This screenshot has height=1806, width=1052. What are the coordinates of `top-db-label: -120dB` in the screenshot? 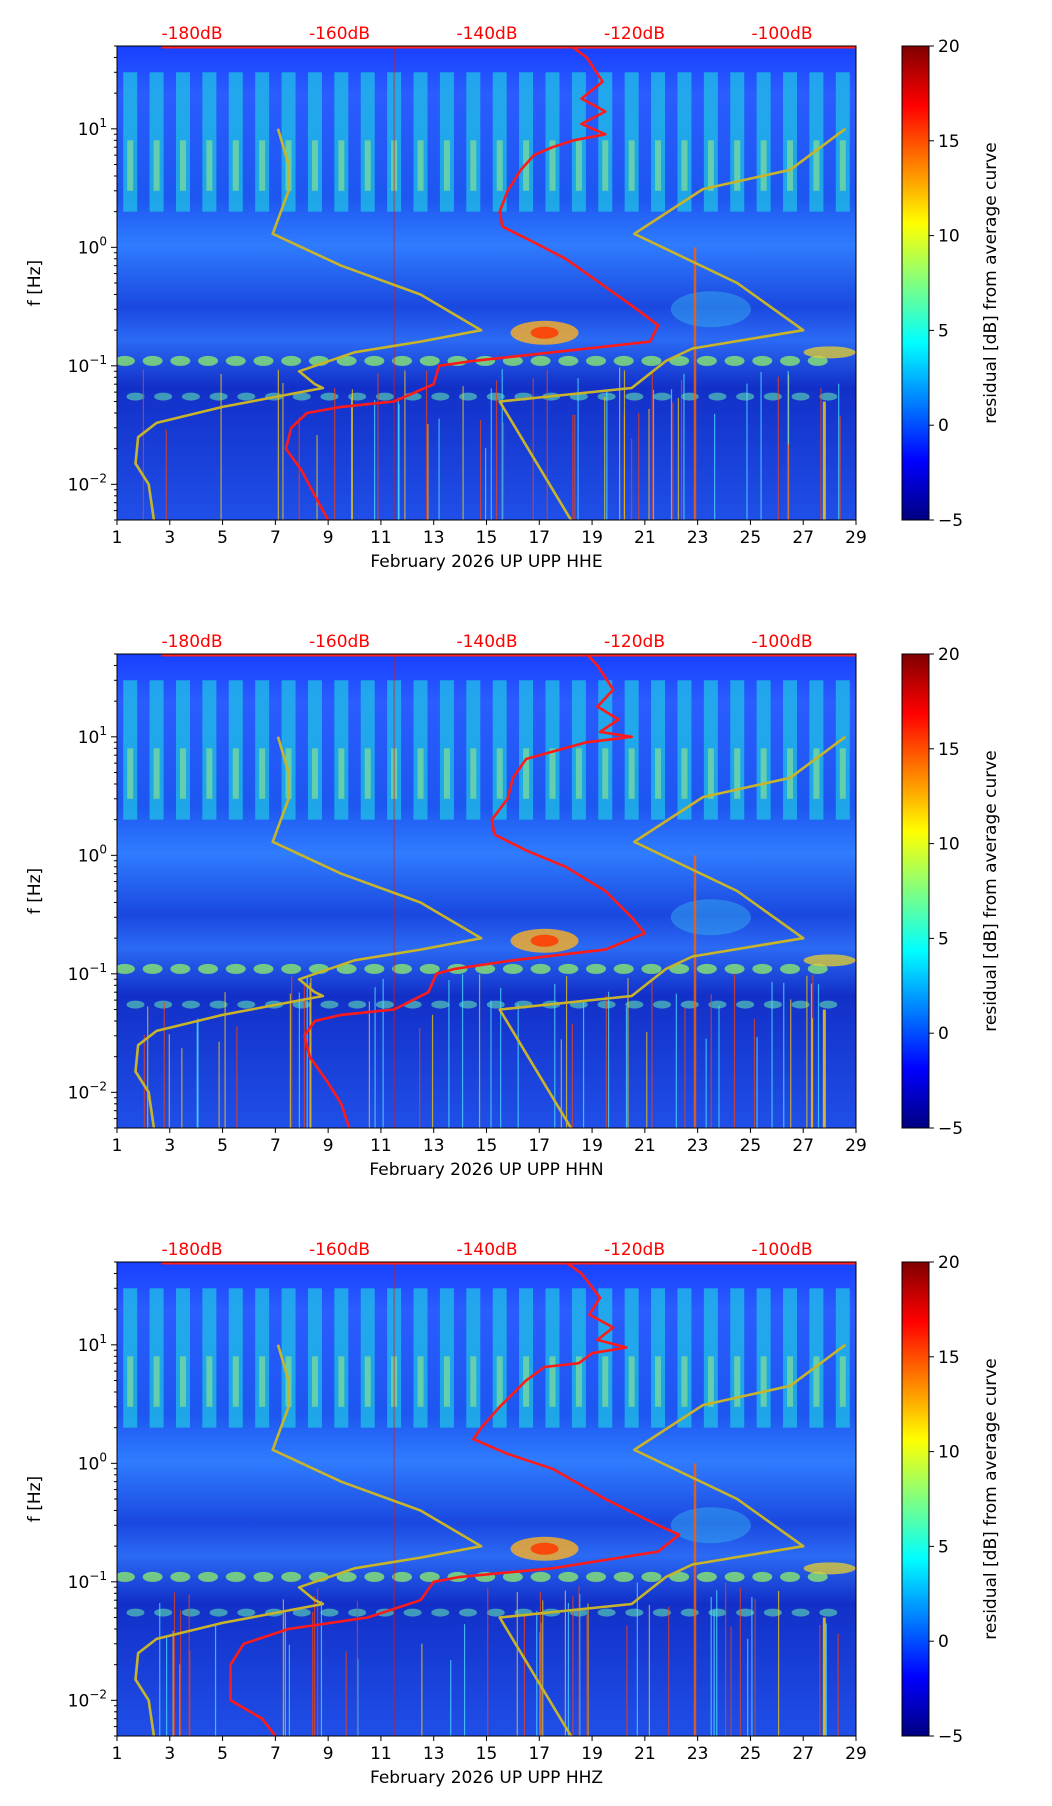 It's located at (634, 34).